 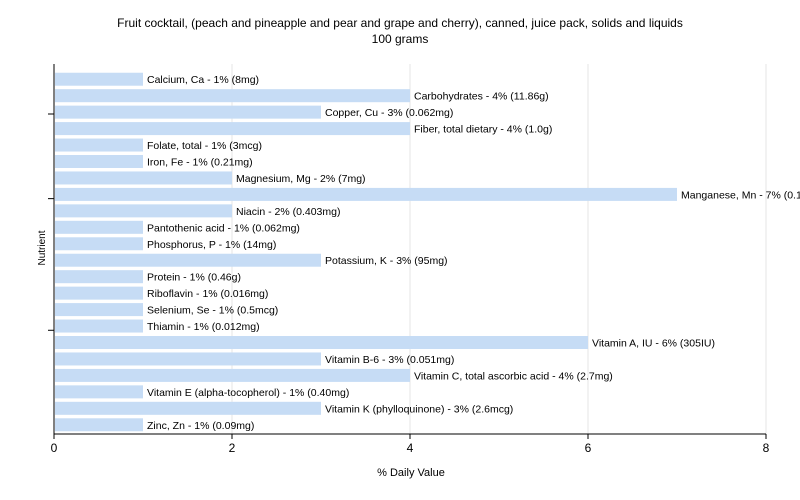 What do you see at coordinates (588, 448) in the screenshot?
I see `x-tick-label: 6` at bounding box center [588, 448].